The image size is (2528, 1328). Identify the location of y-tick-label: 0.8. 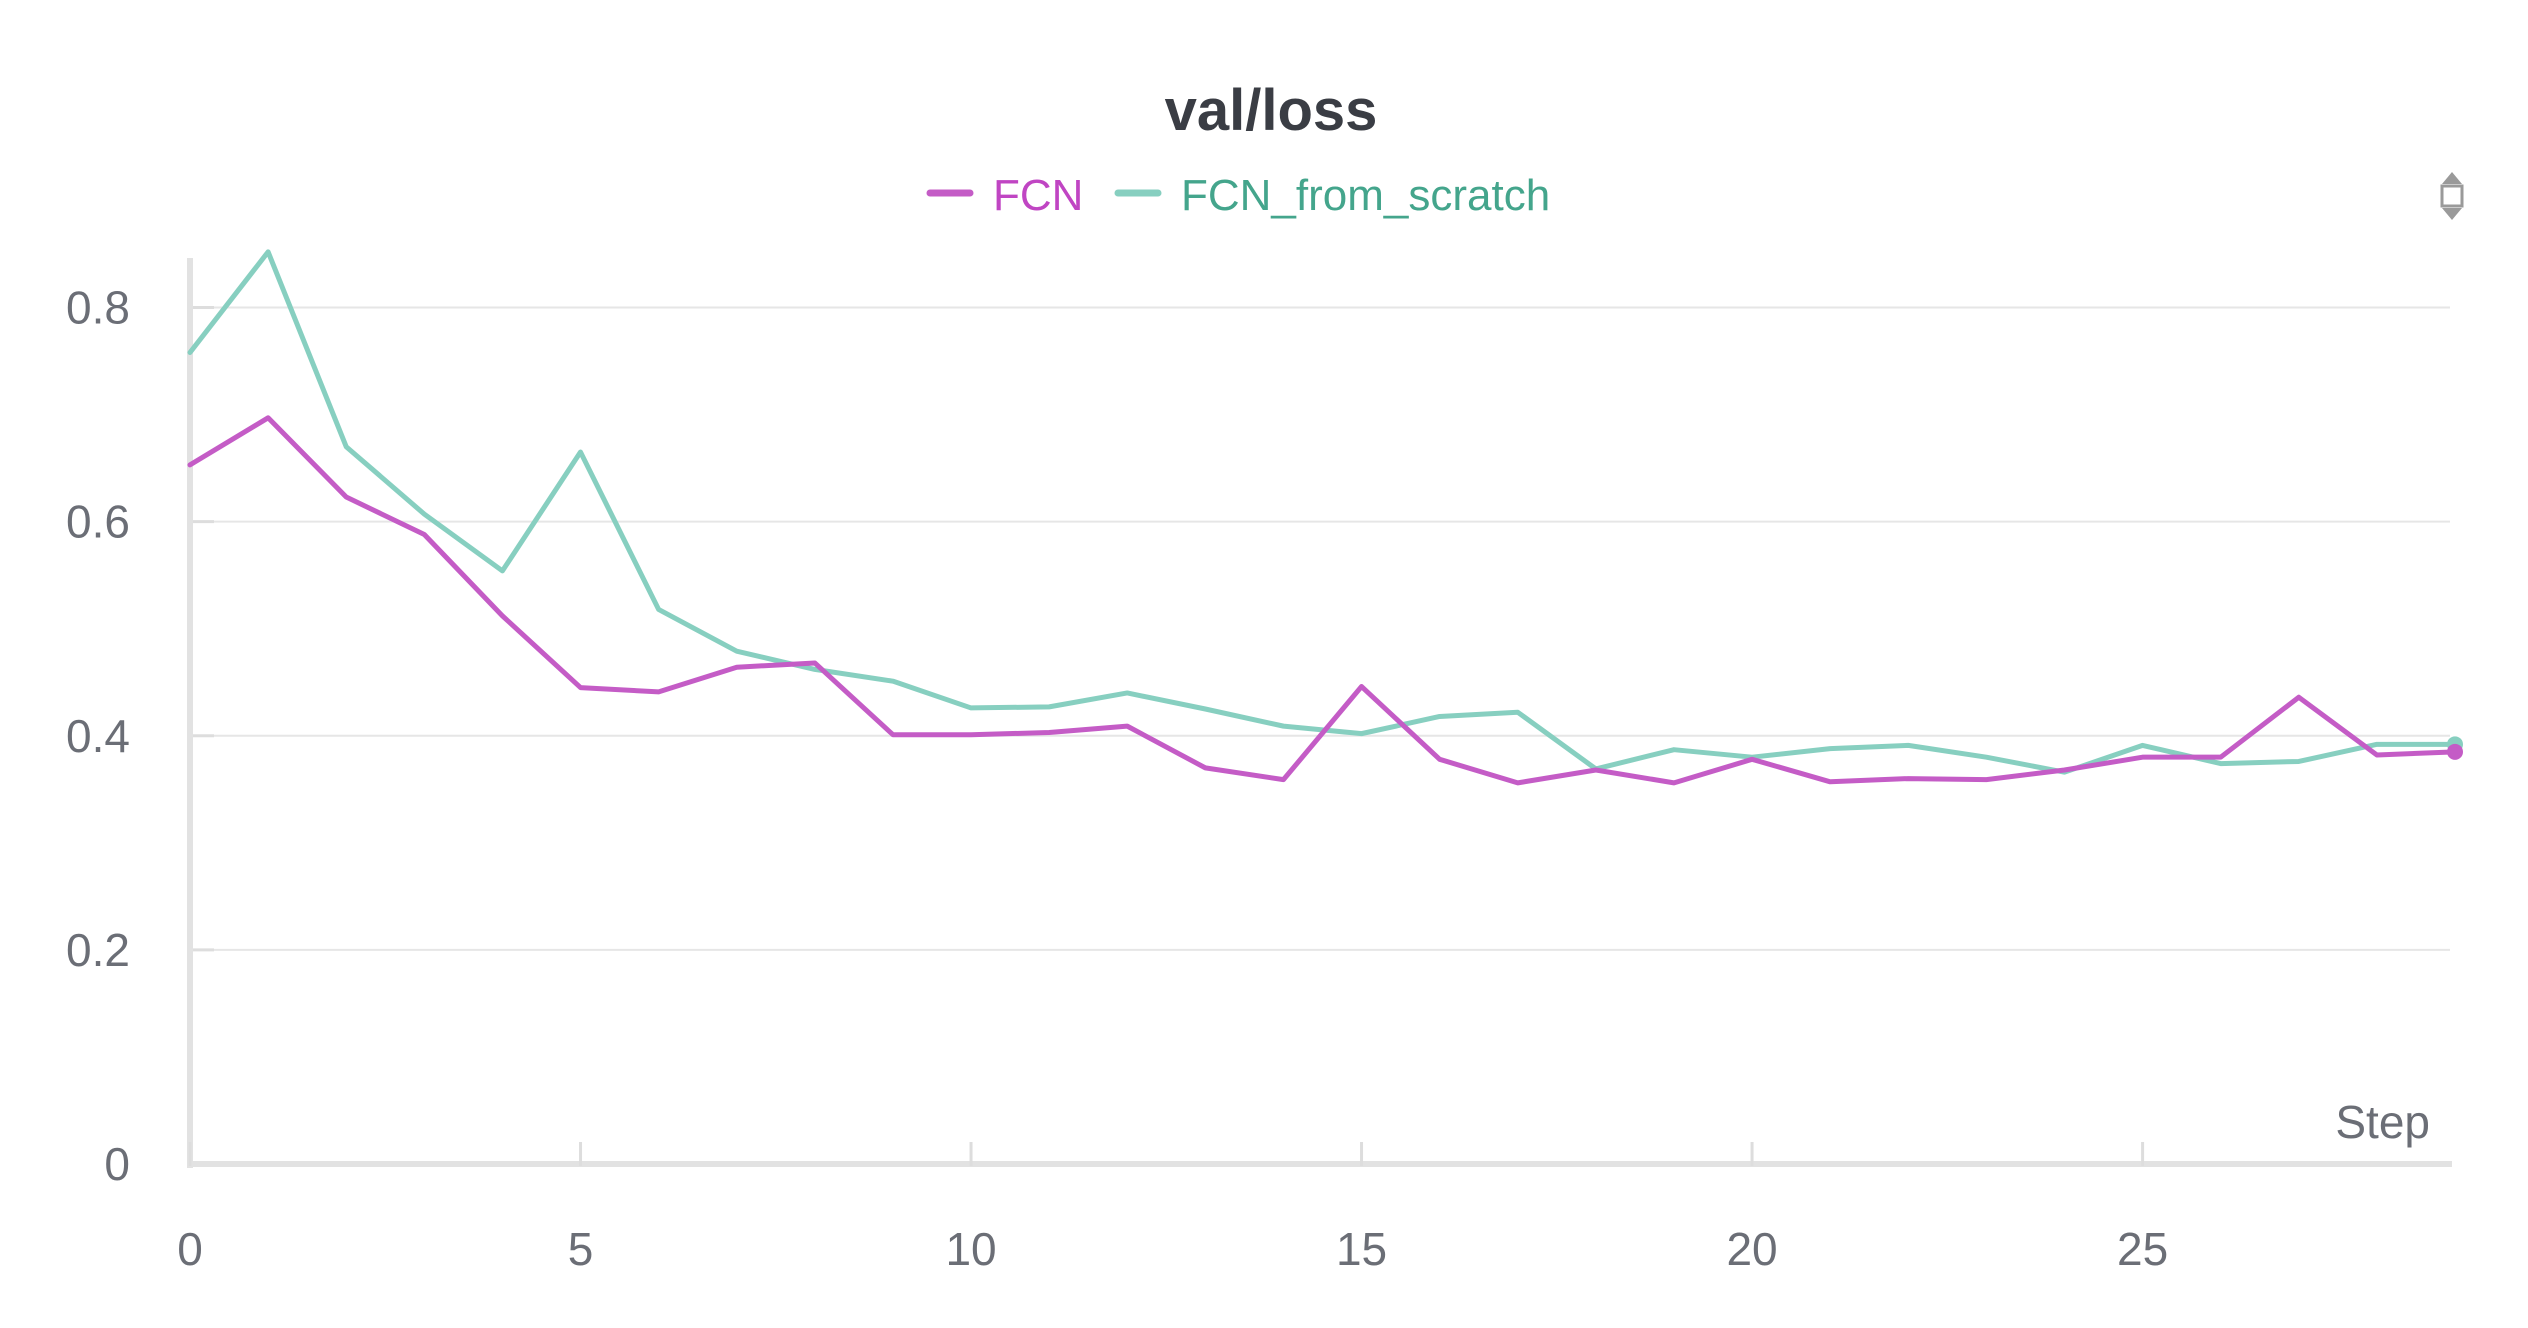
(98, 308).